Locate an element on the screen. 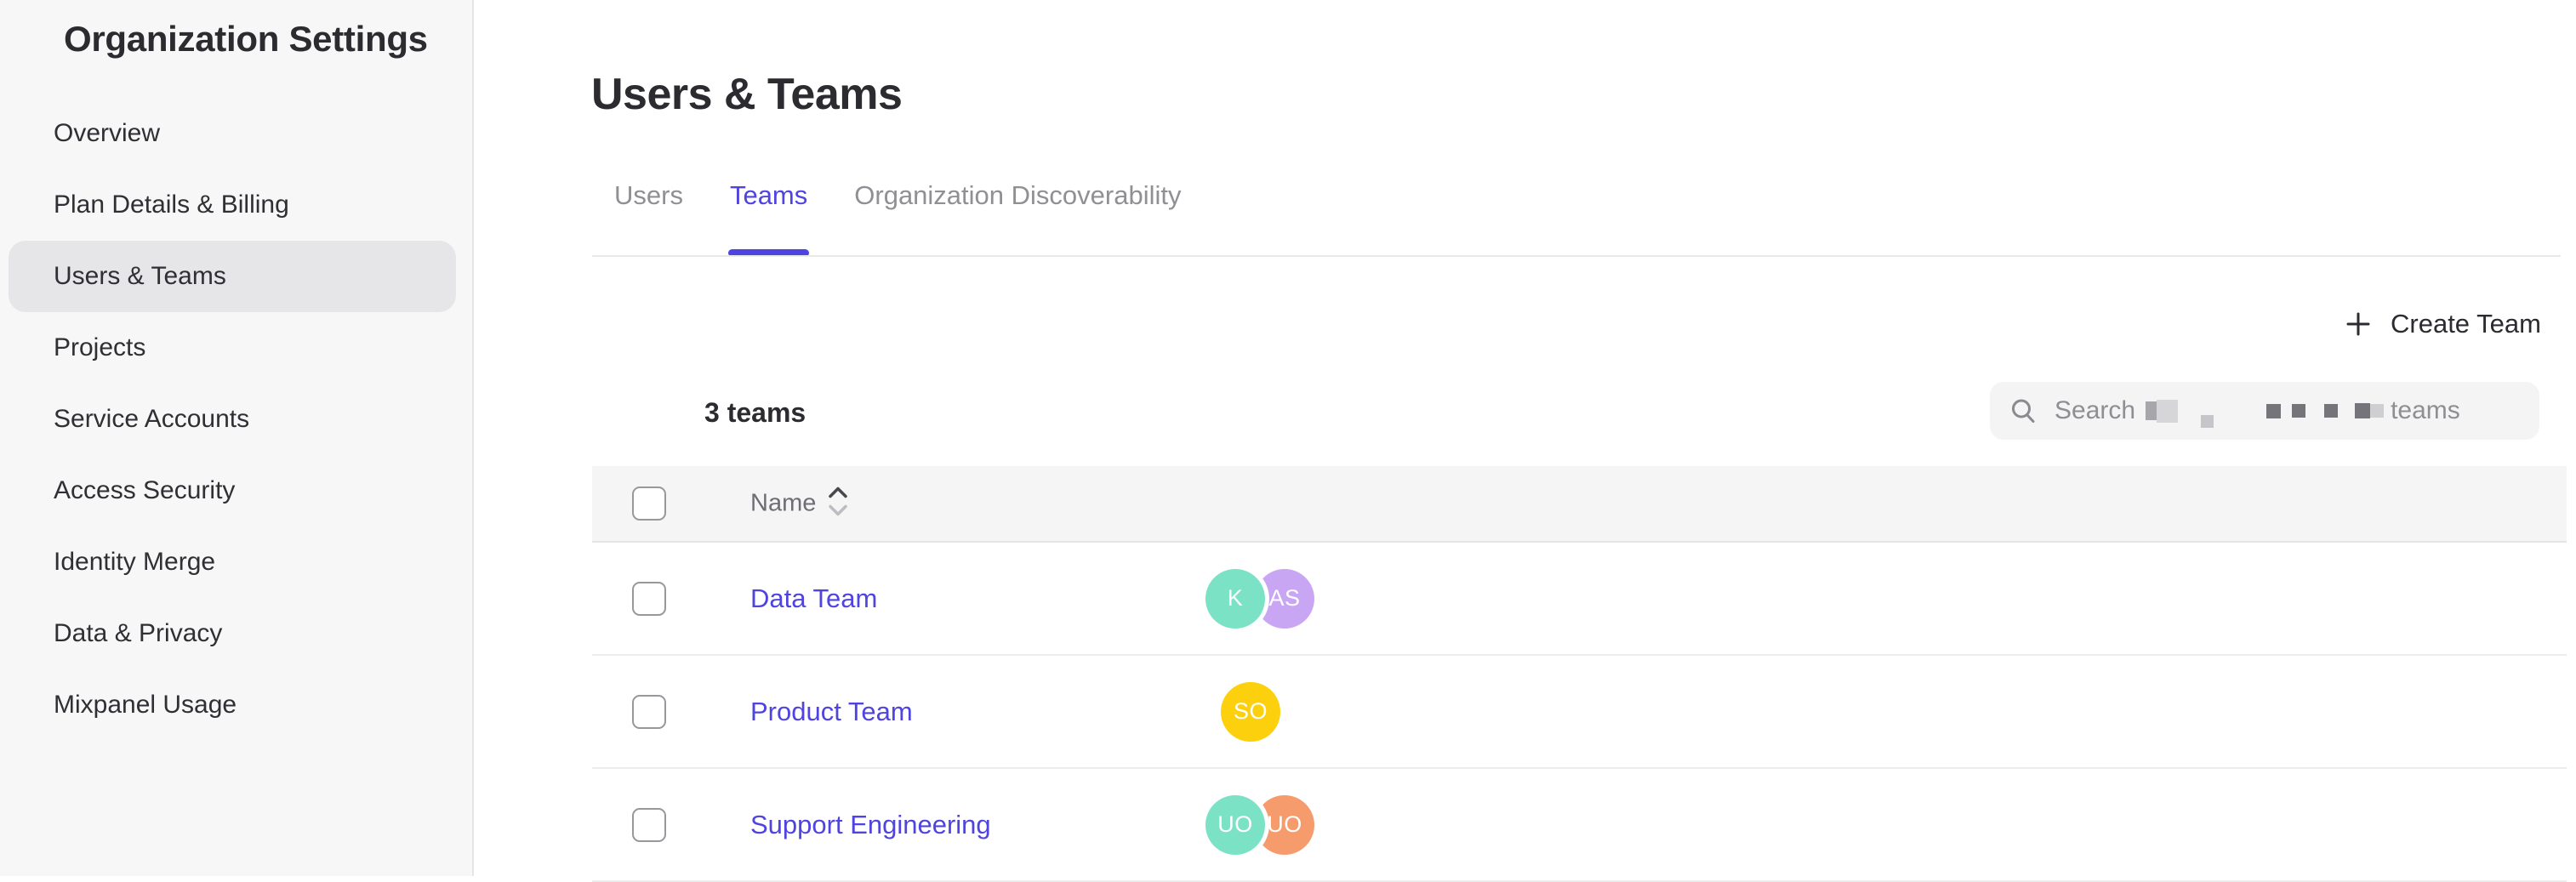 This screenshot has width=2576, height=882. sidebar-item-projects: Projects is located at coordinates (232, 348).